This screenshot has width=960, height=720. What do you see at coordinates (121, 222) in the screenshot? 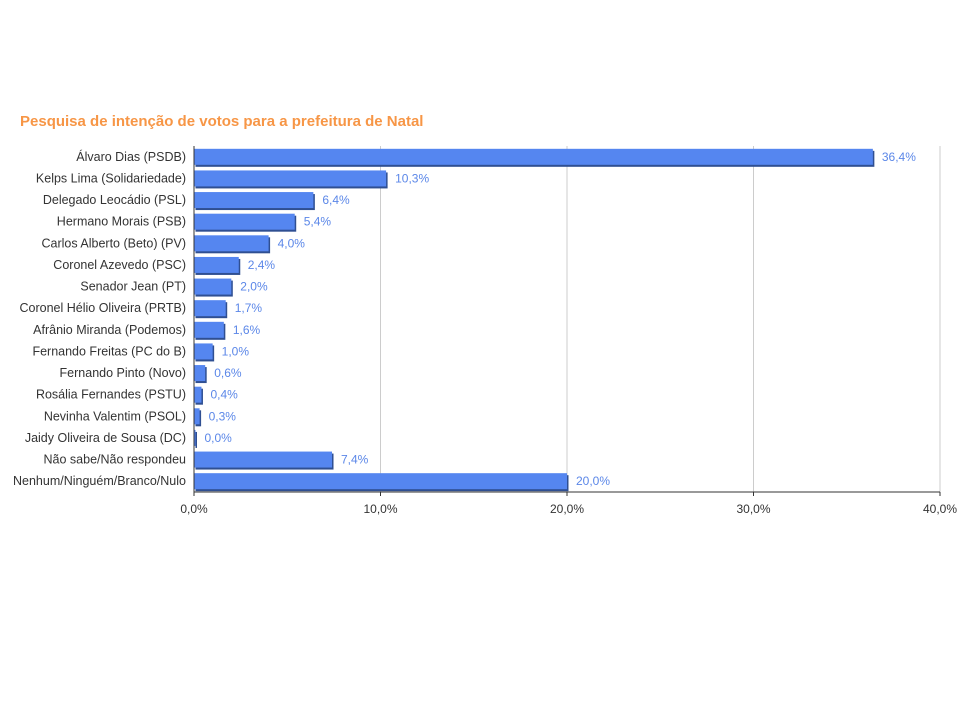
I see `category-label: Hermano Morais (PSB)` at bounding box center [121, 222].